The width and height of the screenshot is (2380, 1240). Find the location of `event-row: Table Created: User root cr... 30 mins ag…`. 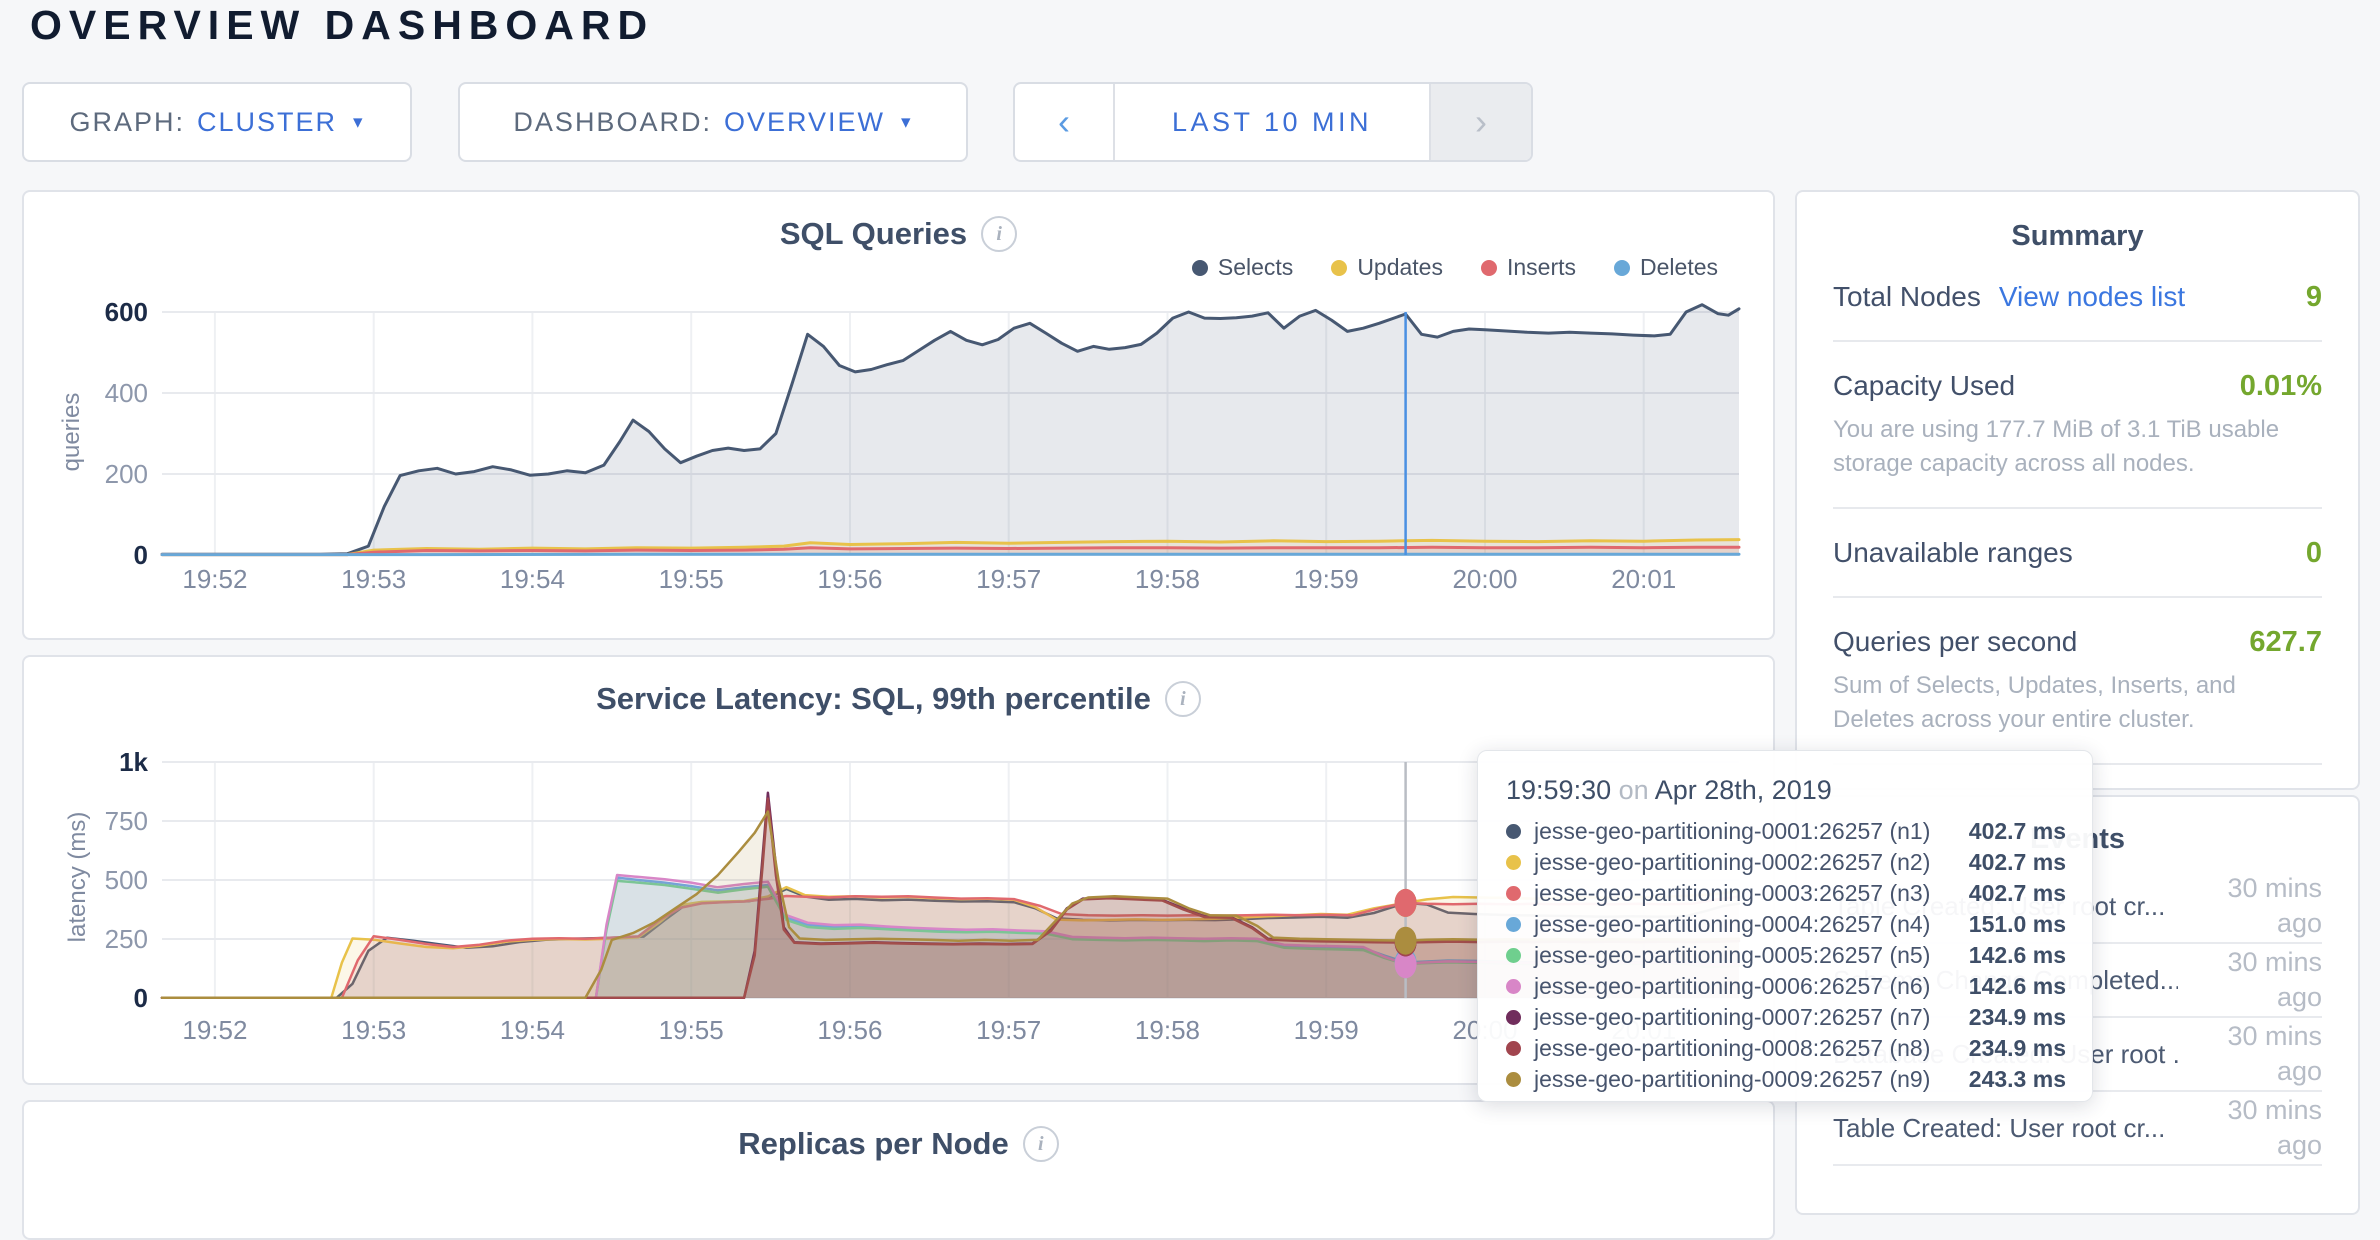

event-row: Table Created: User root cr... 30 mins ag… is located at coordinates (2077, 1129).